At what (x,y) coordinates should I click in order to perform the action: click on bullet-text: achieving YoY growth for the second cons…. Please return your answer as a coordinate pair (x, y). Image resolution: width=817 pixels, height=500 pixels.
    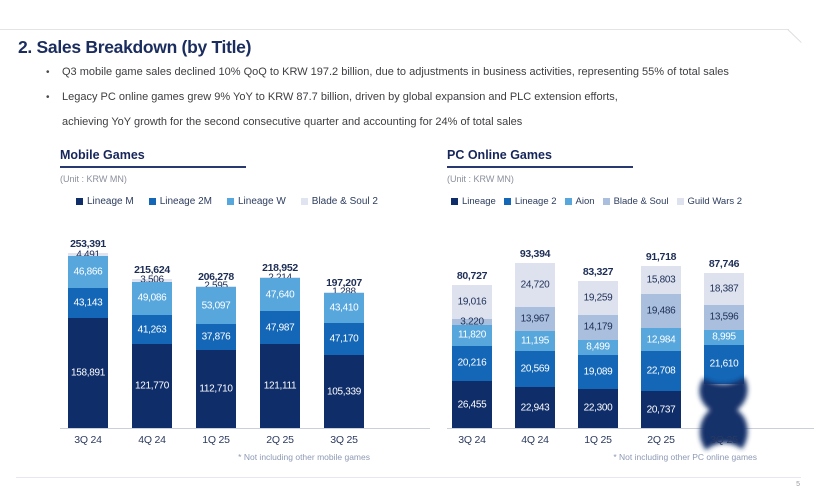
    Looking at the image, I should click on (292, 122).